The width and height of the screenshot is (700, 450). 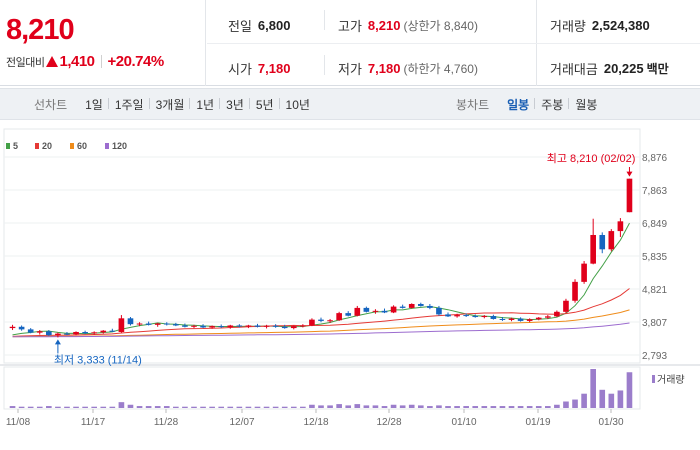 I want to click on price-box: 8,210 전일대비 1,410 +20.74%, so click(x=103, y=43).